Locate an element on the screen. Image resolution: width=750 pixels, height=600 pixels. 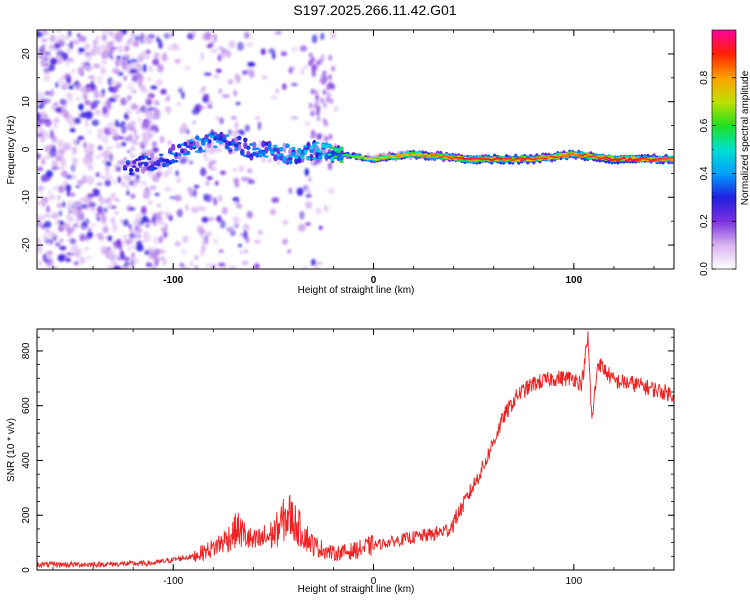
spectrogram-x-axis-label: Height of straight line (km) is located at coordinates (356, 290).